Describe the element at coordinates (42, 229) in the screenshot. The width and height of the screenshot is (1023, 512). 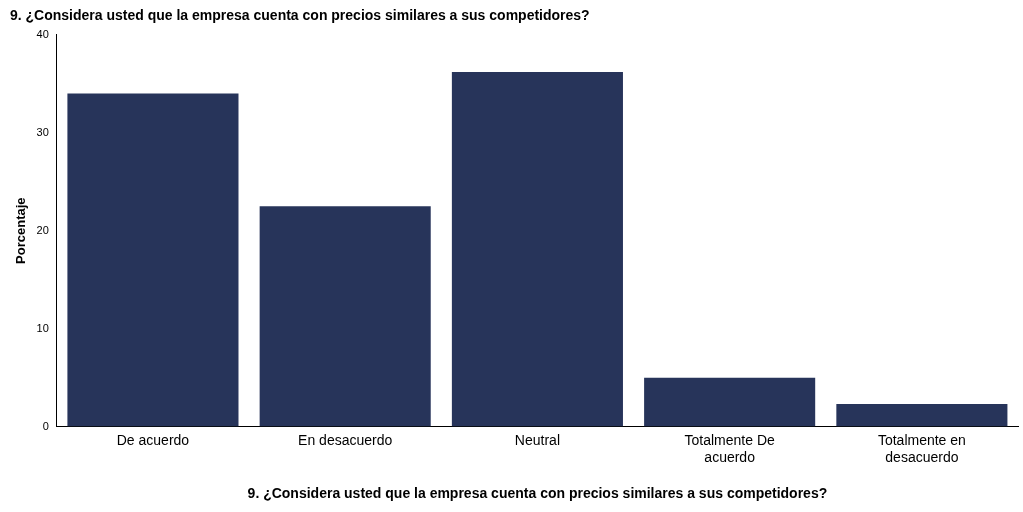
I see `y-tick-label: 20` at that location.